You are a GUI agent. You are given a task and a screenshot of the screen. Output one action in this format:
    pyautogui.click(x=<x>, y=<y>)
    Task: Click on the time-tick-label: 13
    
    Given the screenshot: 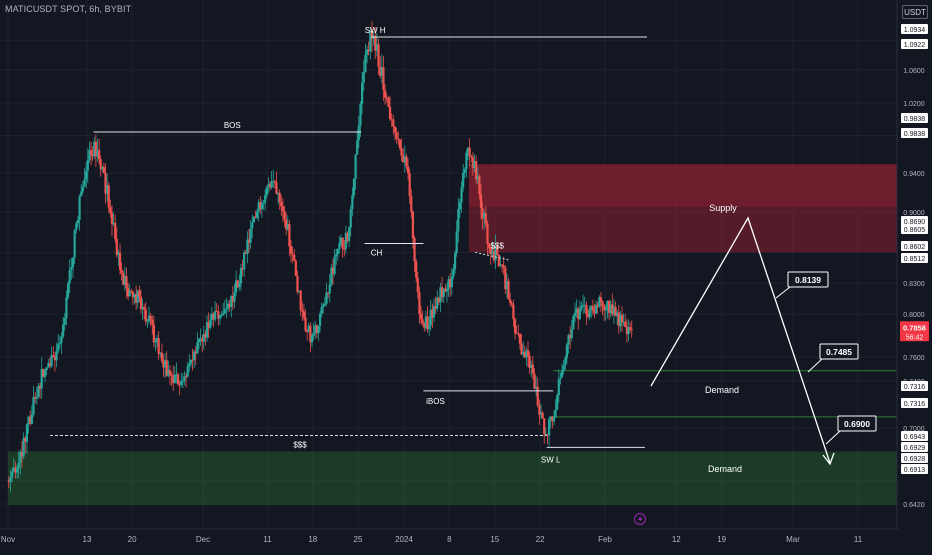 What is the action you would take?
    pyautogui.click(x=87, y=539)
    